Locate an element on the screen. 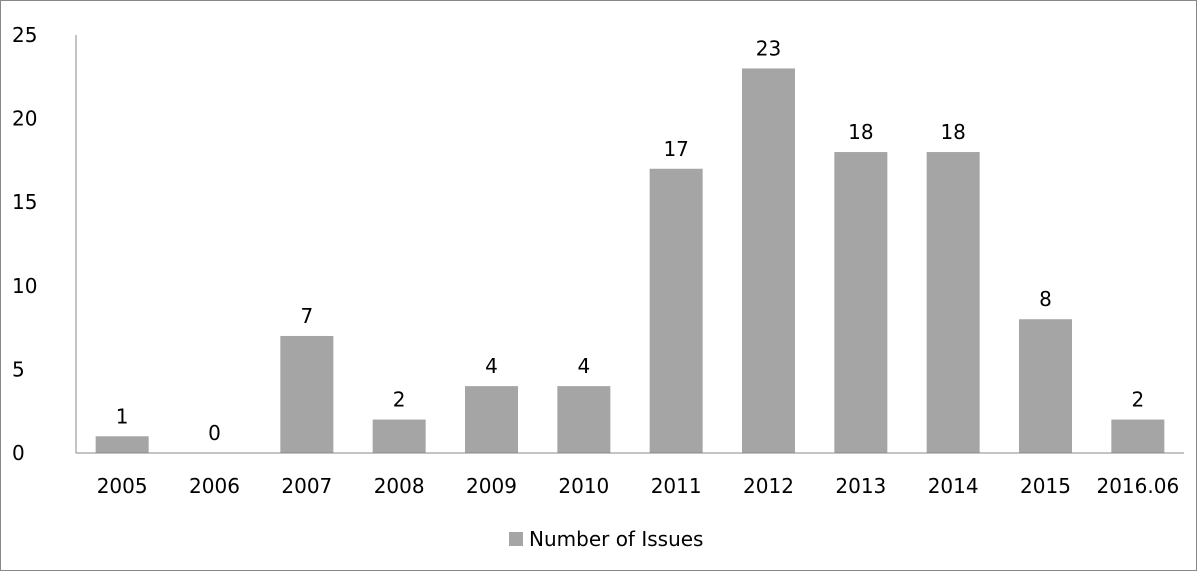 This screenshot has width=1197, height=572. y-tick-label: 25 is located at coordinates (24, 35).